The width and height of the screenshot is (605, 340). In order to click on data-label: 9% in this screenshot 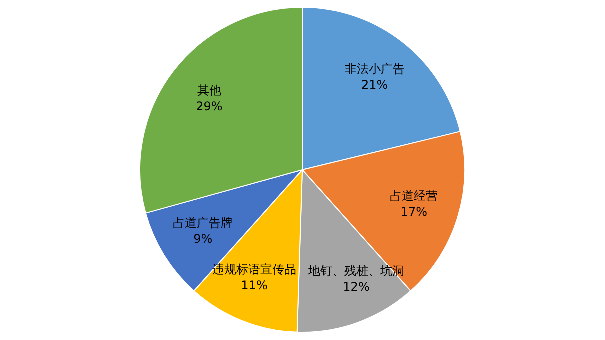, I will do `click(203, 239)`.